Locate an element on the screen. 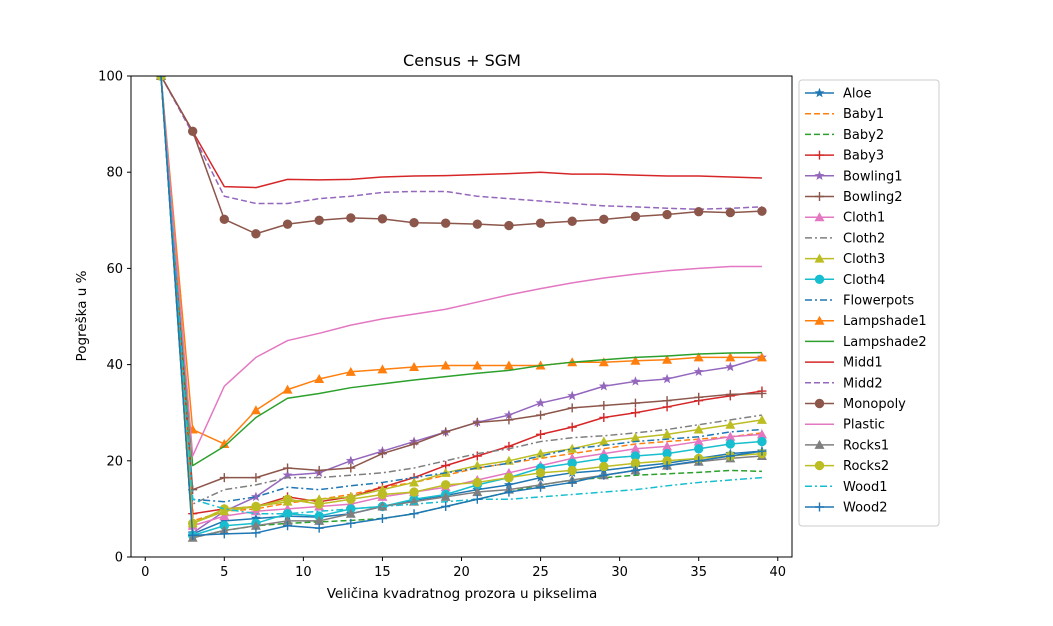 Image resolution: width=1053 pixels, height=626 pixels. series-midd2 is located at coordinates (461, 143).